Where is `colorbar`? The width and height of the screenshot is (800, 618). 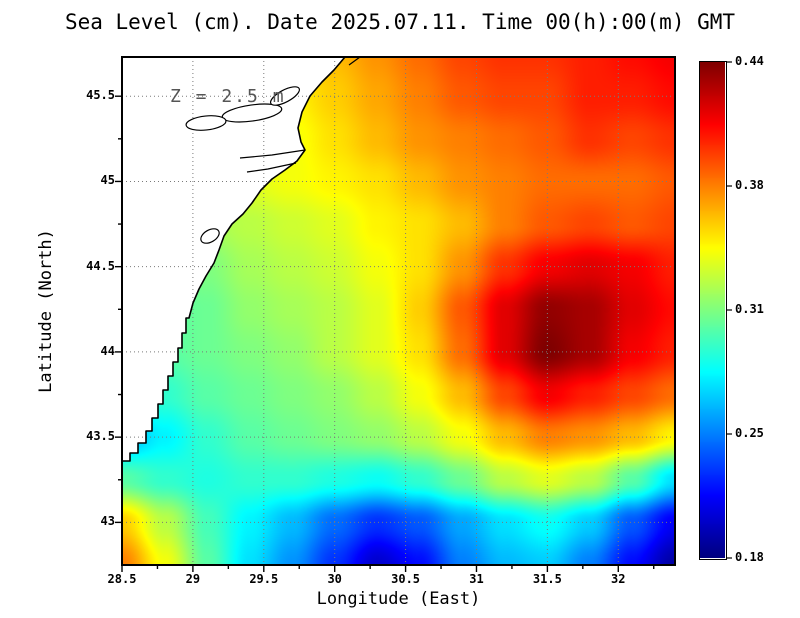 colorbar is located at coordinates (713, 310).